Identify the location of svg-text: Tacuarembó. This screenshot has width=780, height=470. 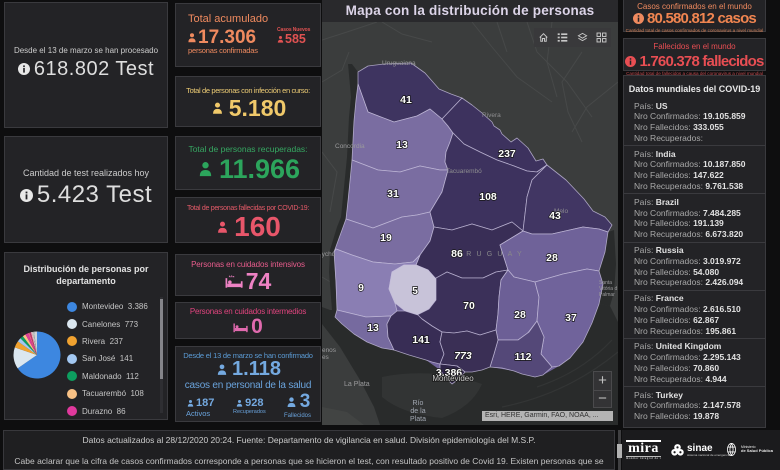
(464, 171).